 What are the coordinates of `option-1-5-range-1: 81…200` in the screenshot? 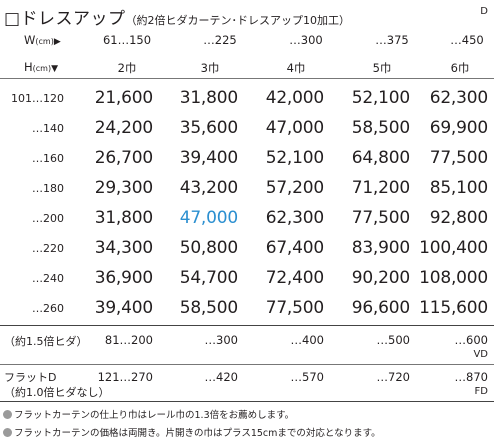 It's located at (128, 340).